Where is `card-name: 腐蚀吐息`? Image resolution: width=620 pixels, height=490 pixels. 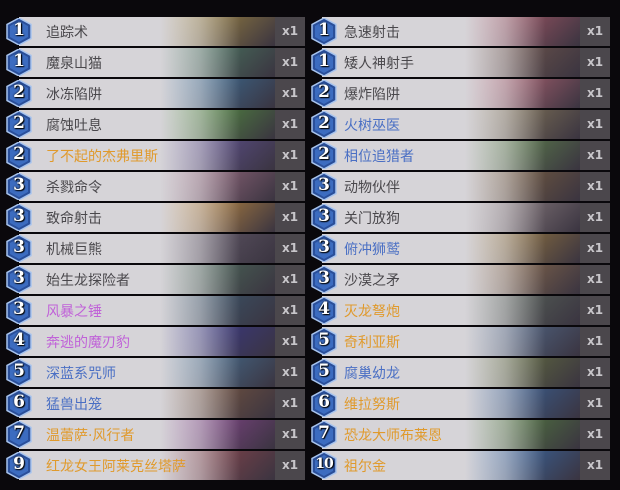
card-name: 腐蚀吐息 is located at coordinates (74, 126).